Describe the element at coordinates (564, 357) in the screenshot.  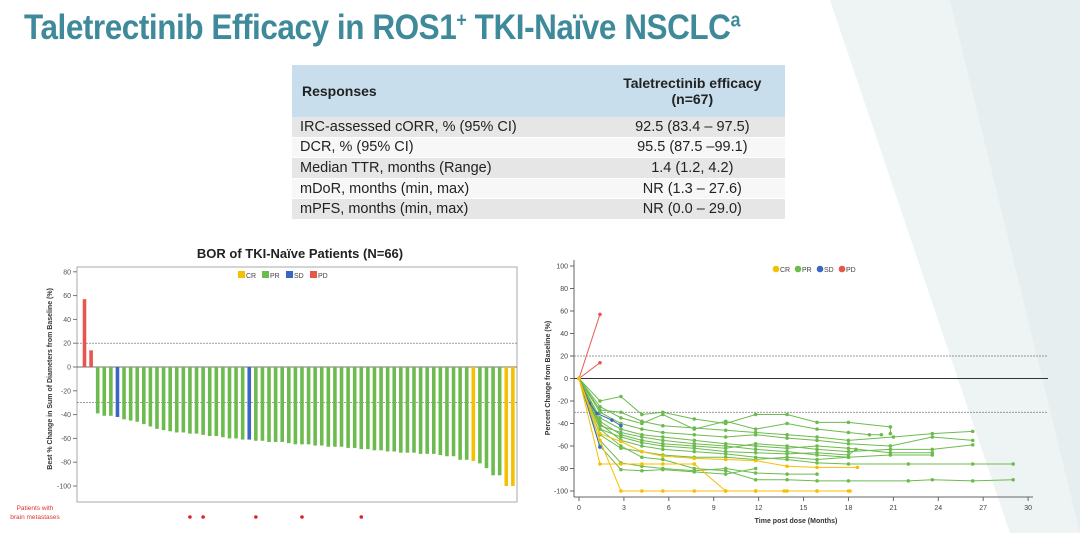
I see `y-tick-label: 20` at that location.